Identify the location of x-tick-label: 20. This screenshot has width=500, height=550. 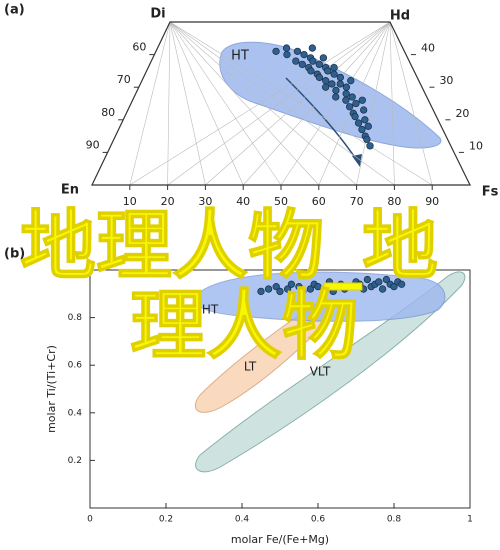
(168, 201).